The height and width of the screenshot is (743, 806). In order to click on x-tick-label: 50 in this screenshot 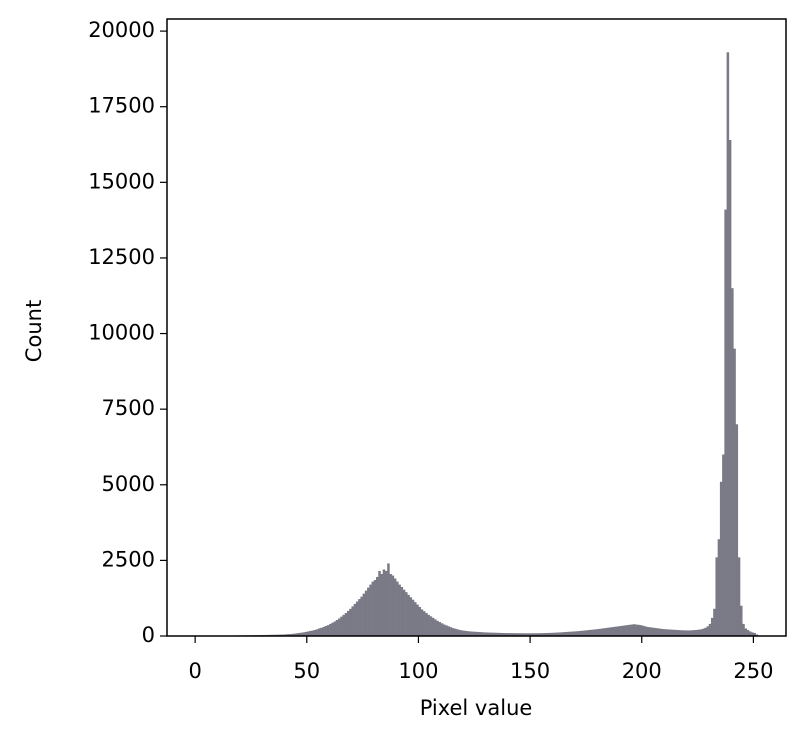, I will do `click(306, 671)`.